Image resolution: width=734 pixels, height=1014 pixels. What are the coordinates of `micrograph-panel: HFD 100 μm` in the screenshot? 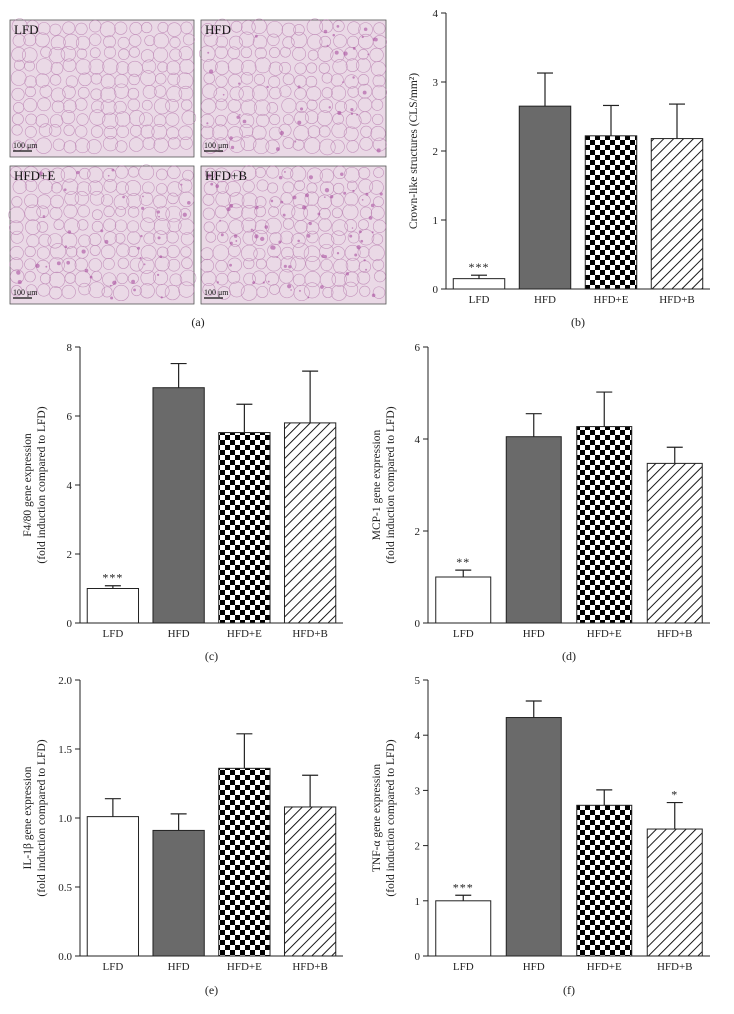 It's located at (293, 88).